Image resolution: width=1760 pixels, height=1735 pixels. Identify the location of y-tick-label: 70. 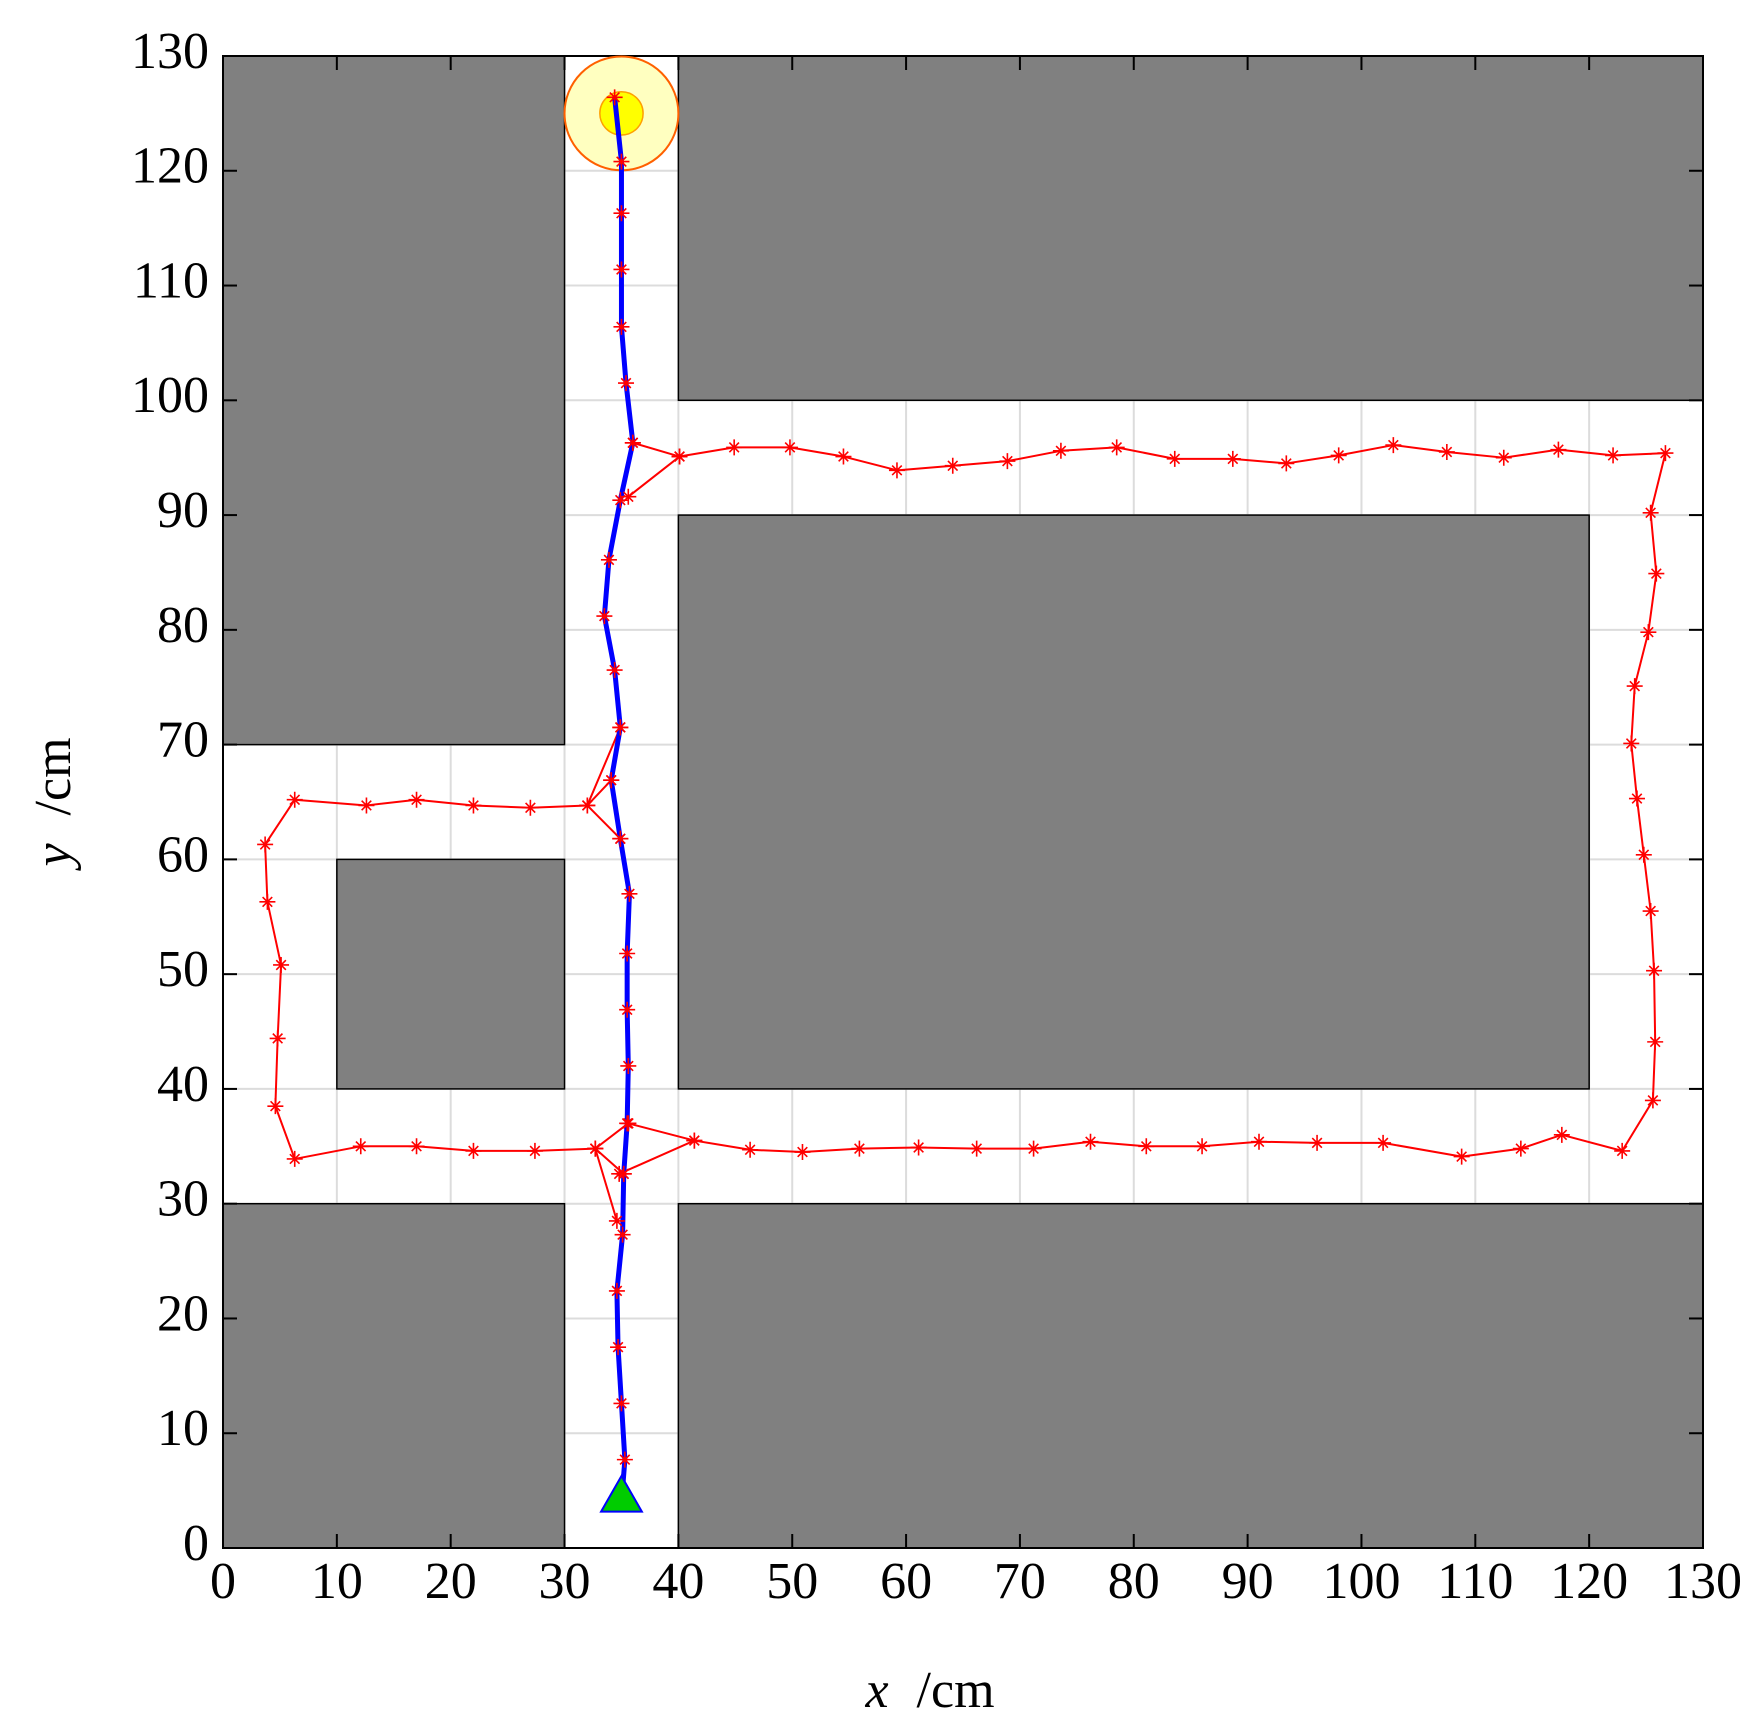
(183, 740).